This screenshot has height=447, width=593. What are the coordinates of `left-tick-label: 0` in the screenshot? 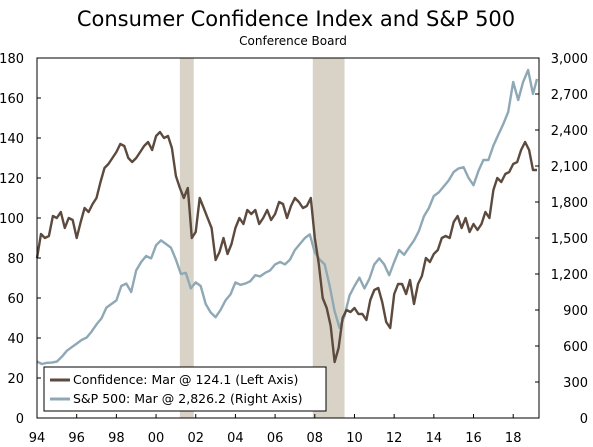 It's located at (20, 419).